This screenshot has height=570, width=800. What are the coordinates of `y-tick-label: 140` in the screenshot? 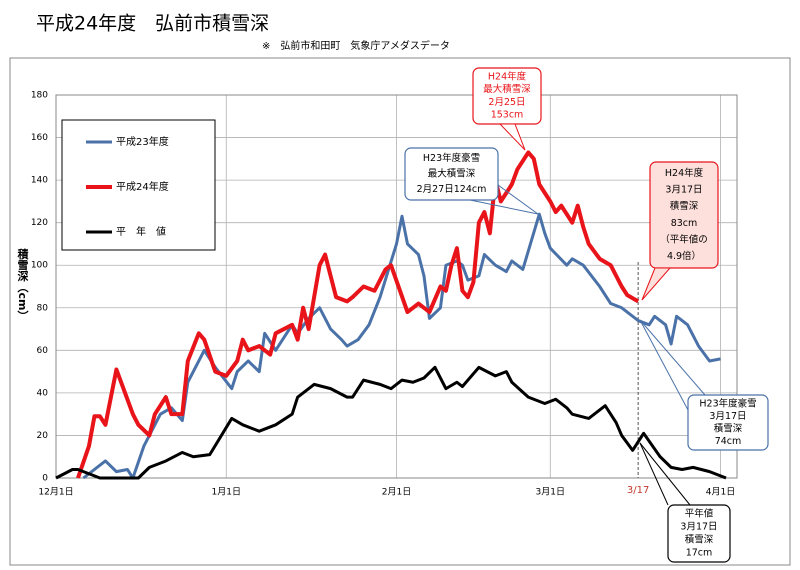 It's located at (39, 181).